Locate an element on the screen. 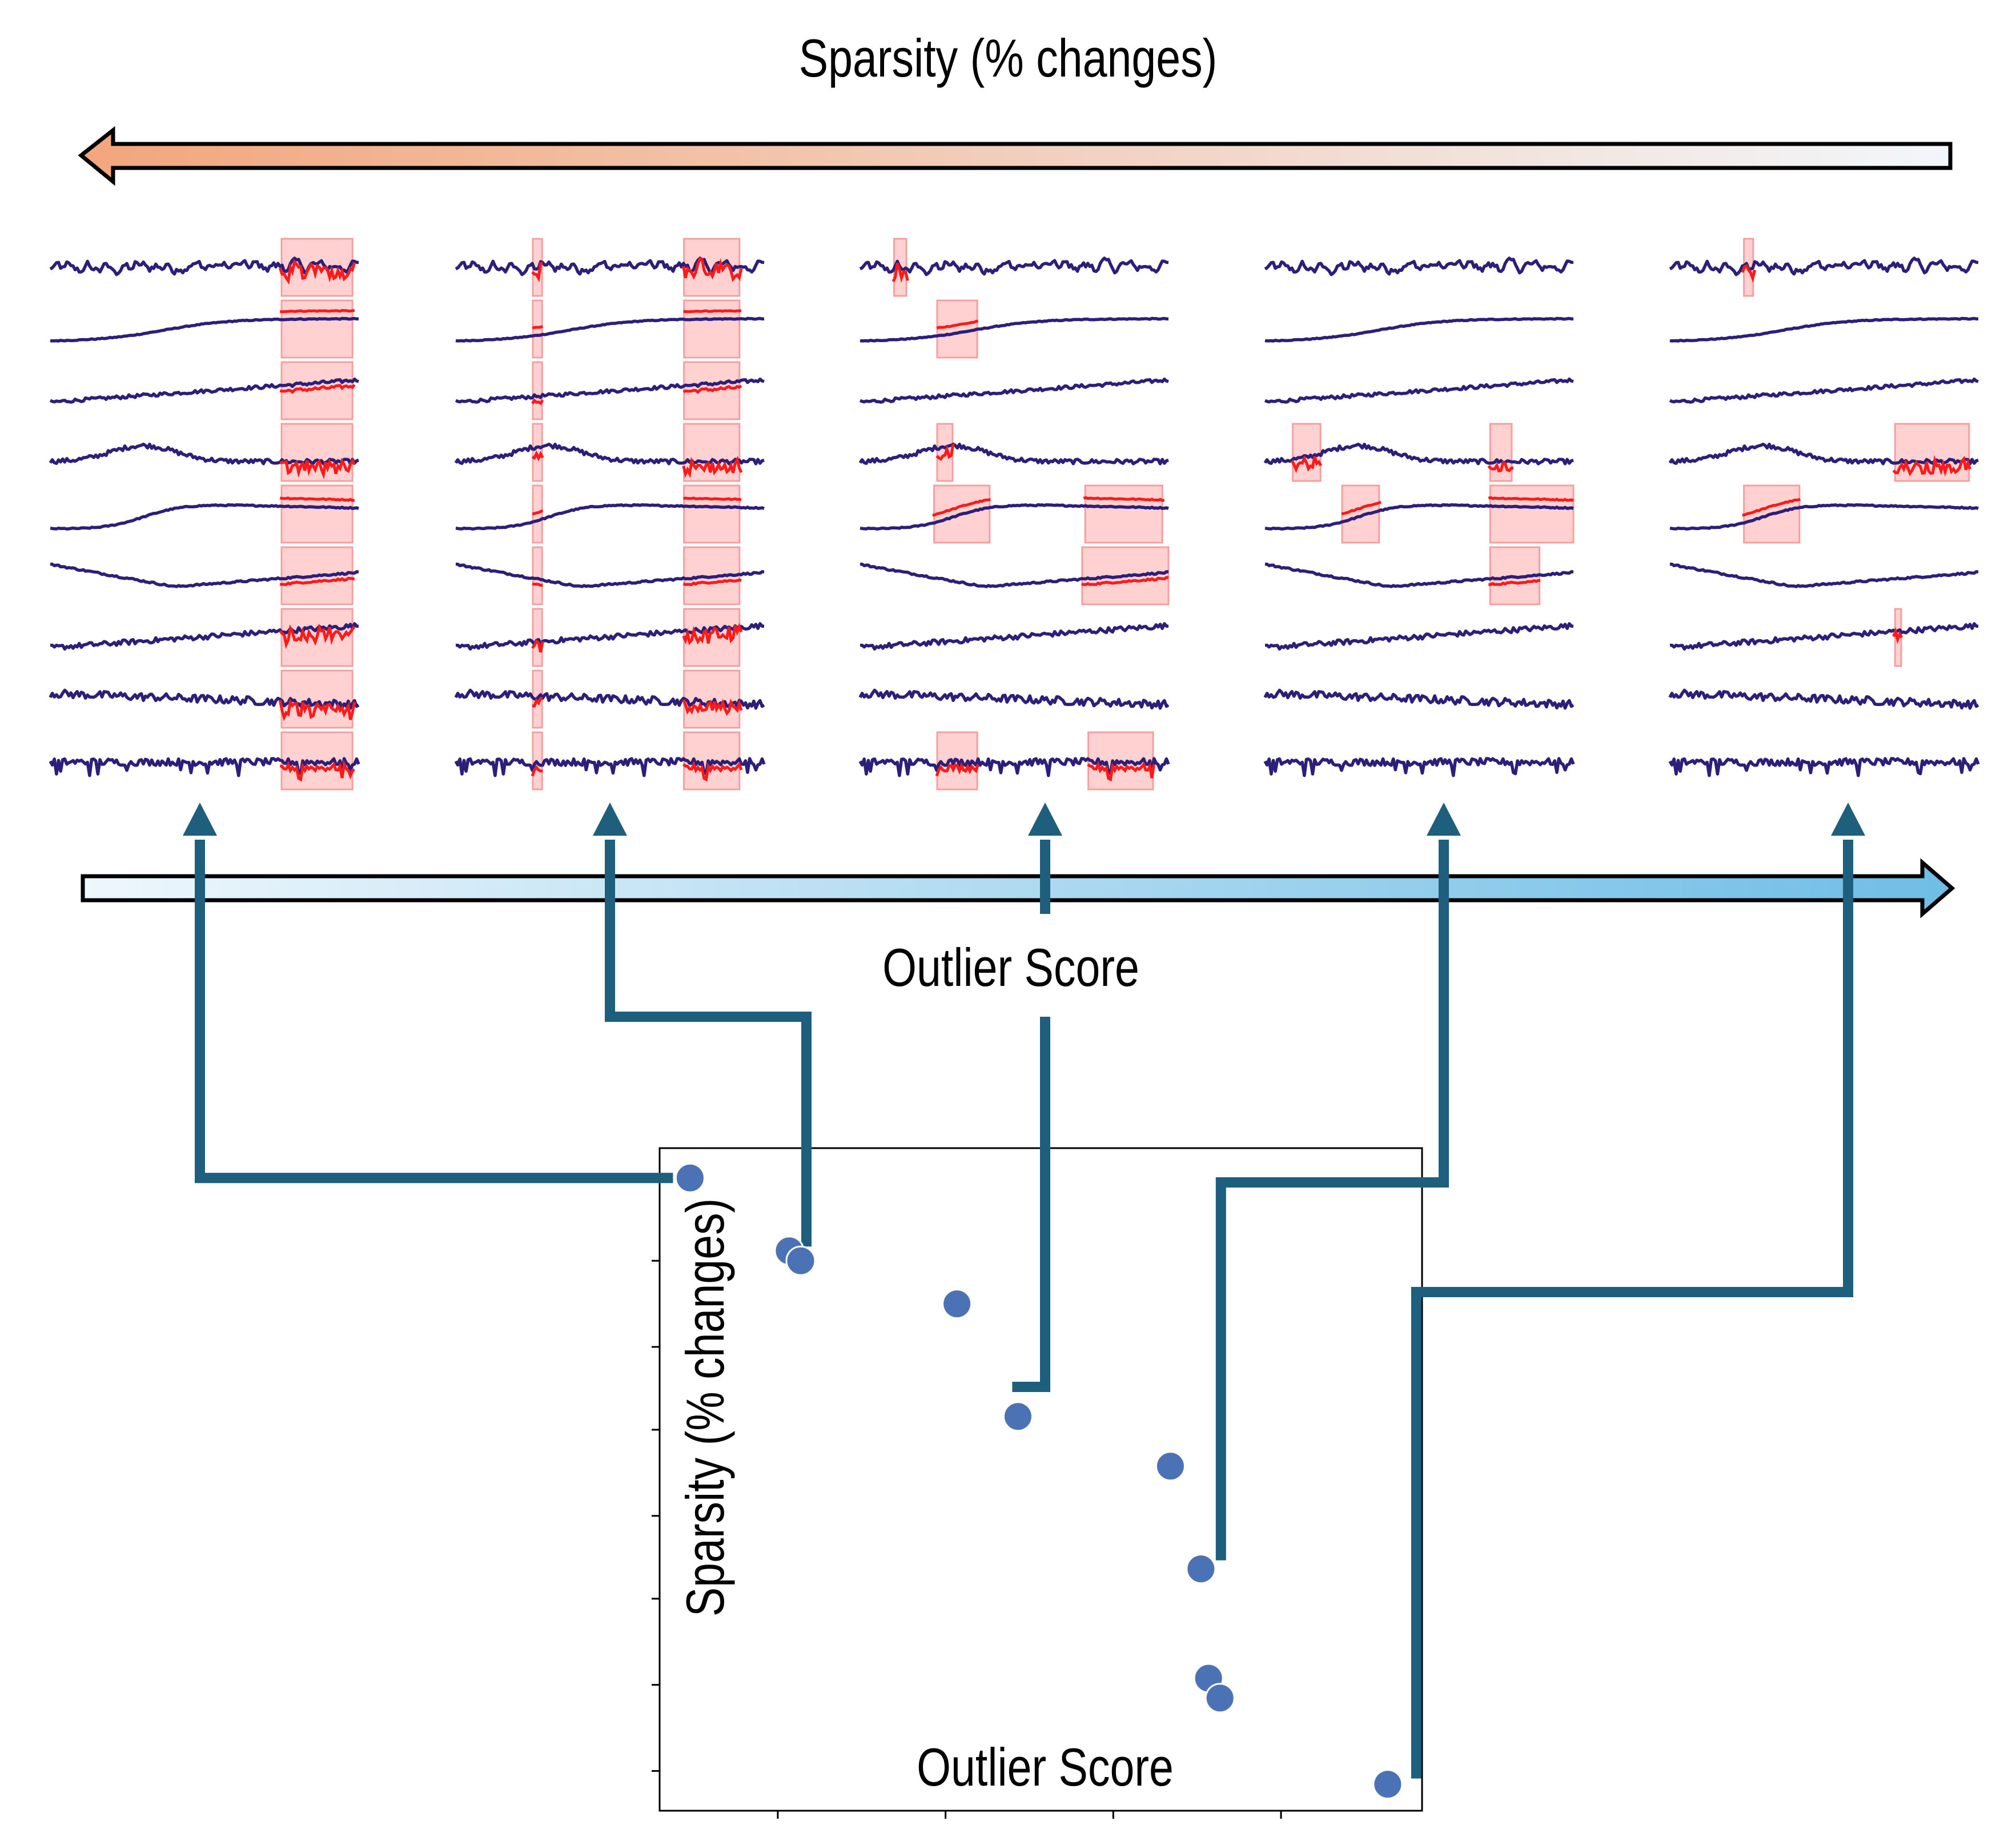  outlier-score-arrow is located at coordinates (1018, 889).